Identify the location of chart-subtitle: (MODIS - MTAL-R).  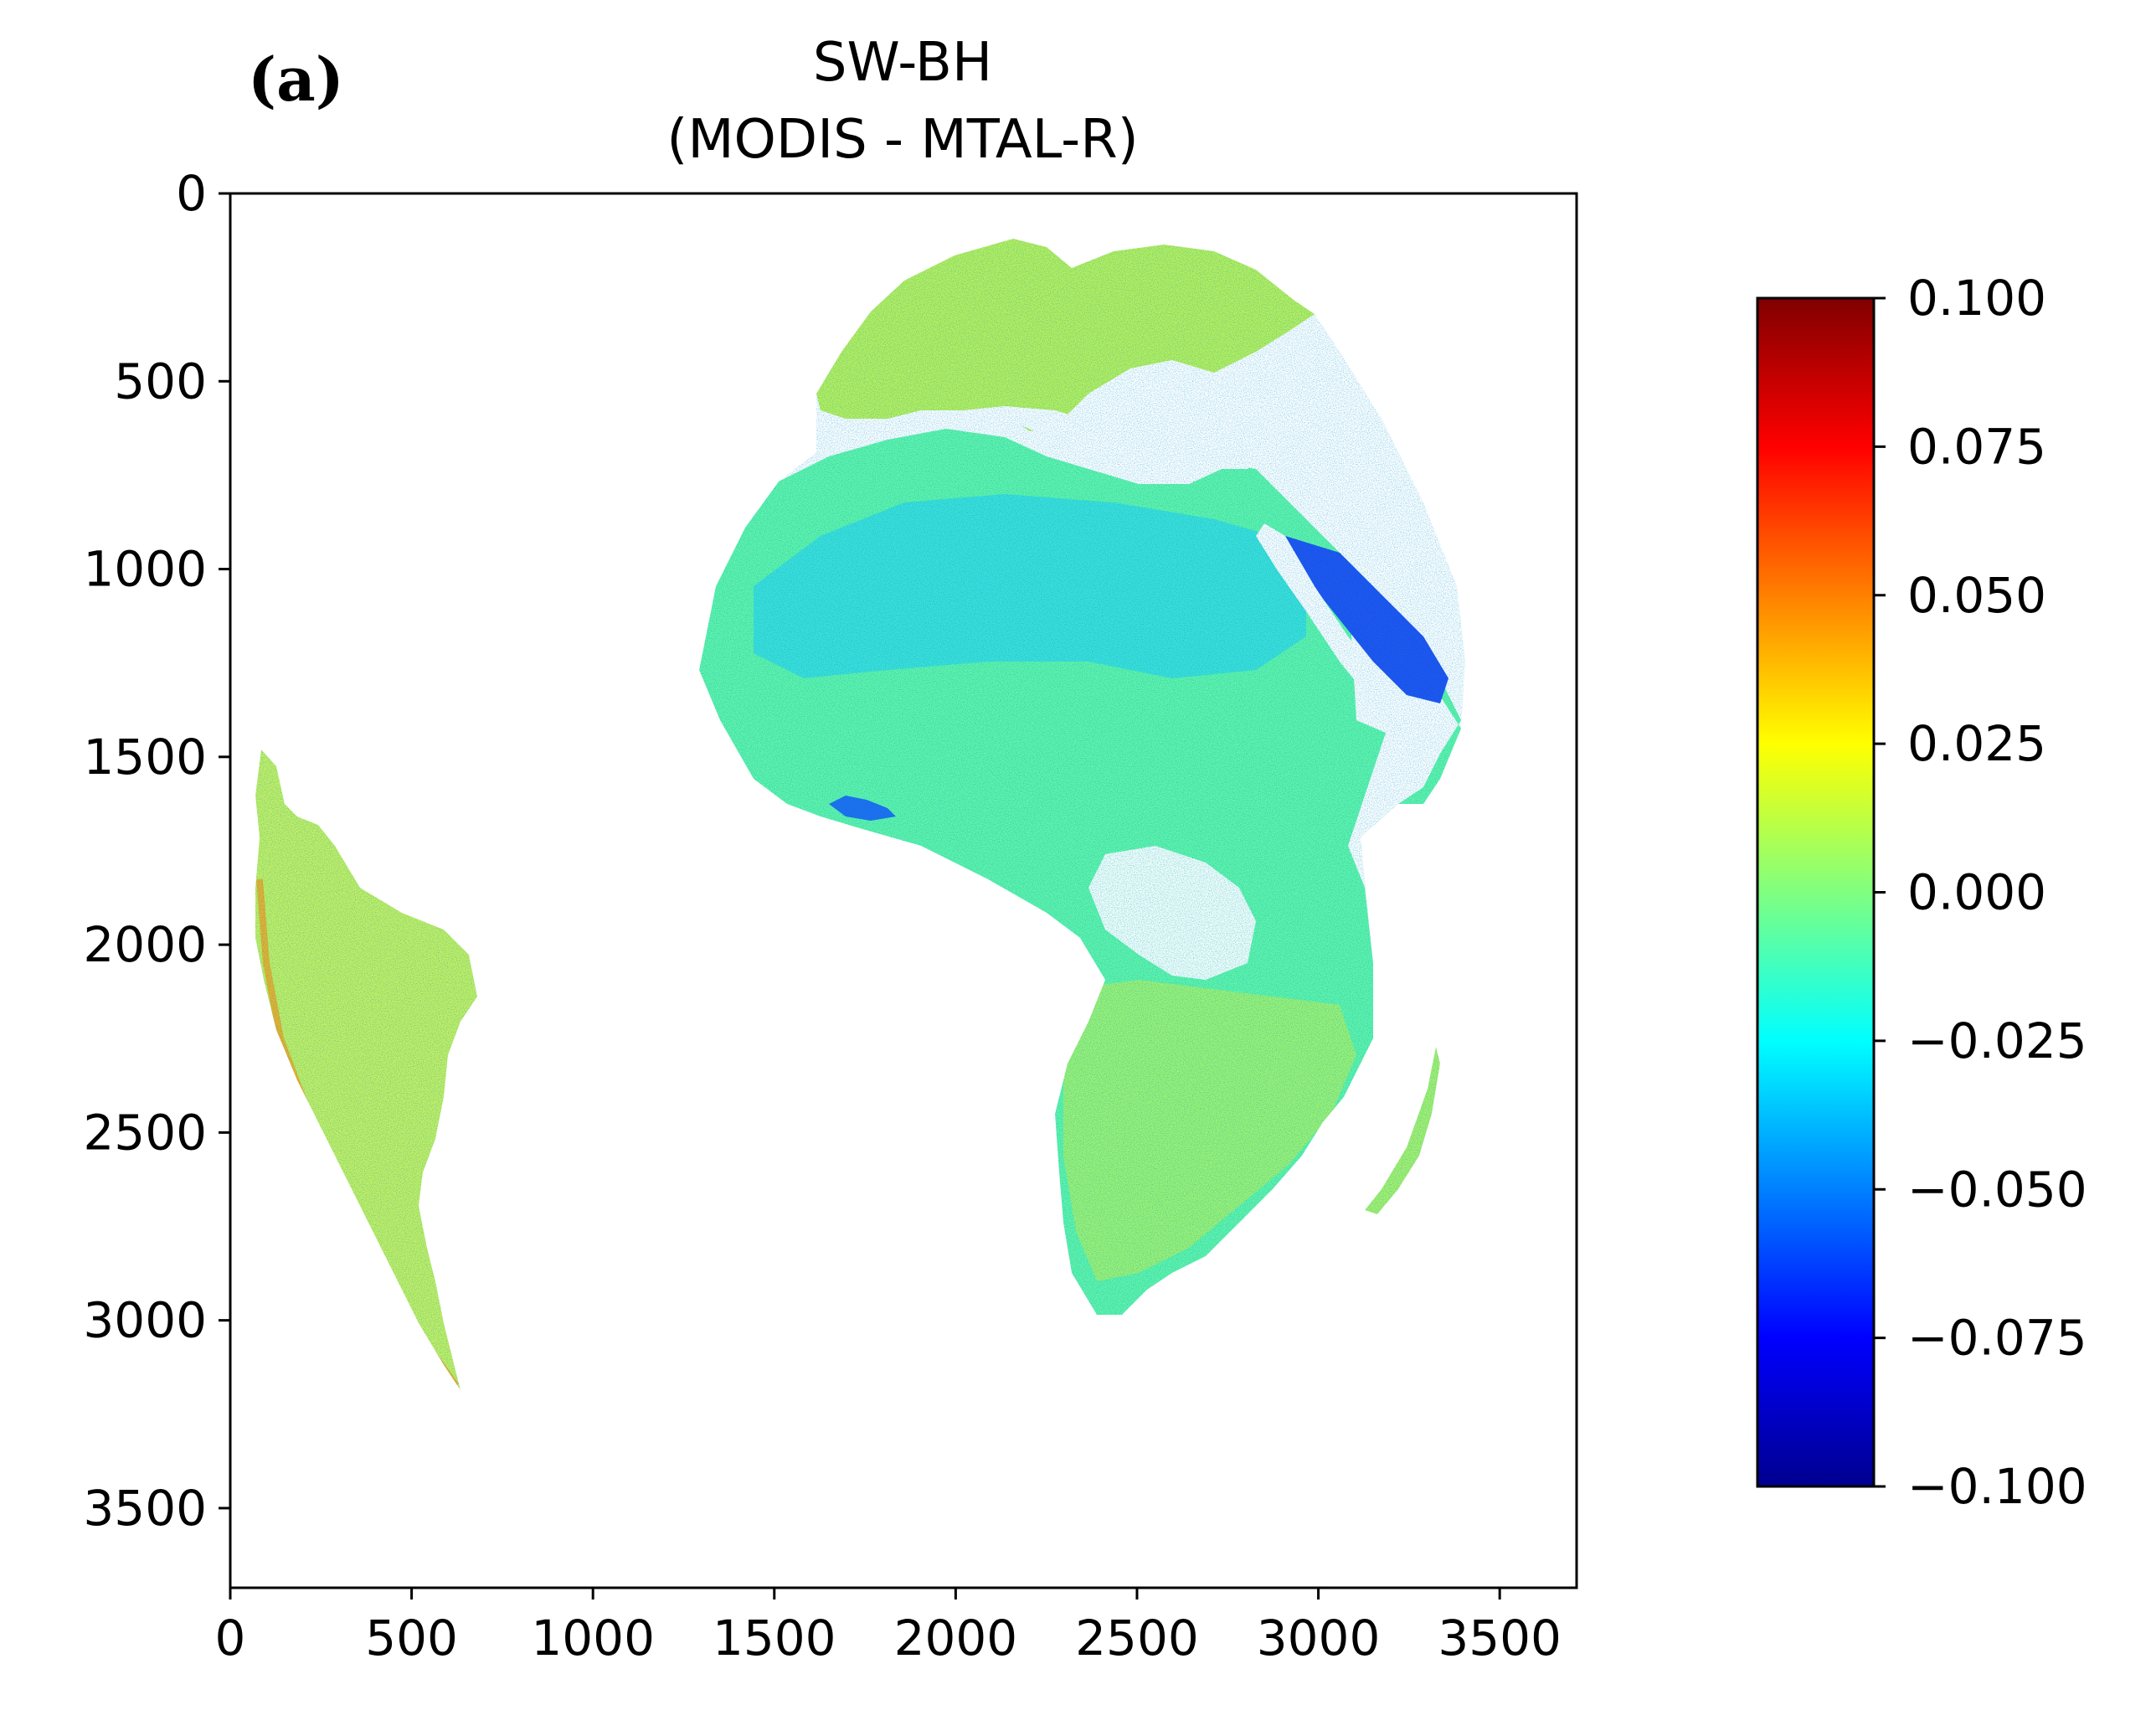
(902, 140).